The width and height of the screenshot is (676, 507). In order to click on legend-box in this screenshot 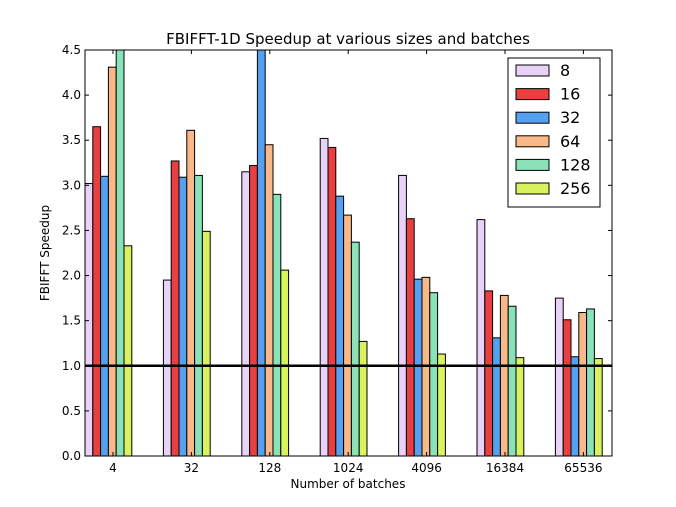, I will do `click(554, 132)`.